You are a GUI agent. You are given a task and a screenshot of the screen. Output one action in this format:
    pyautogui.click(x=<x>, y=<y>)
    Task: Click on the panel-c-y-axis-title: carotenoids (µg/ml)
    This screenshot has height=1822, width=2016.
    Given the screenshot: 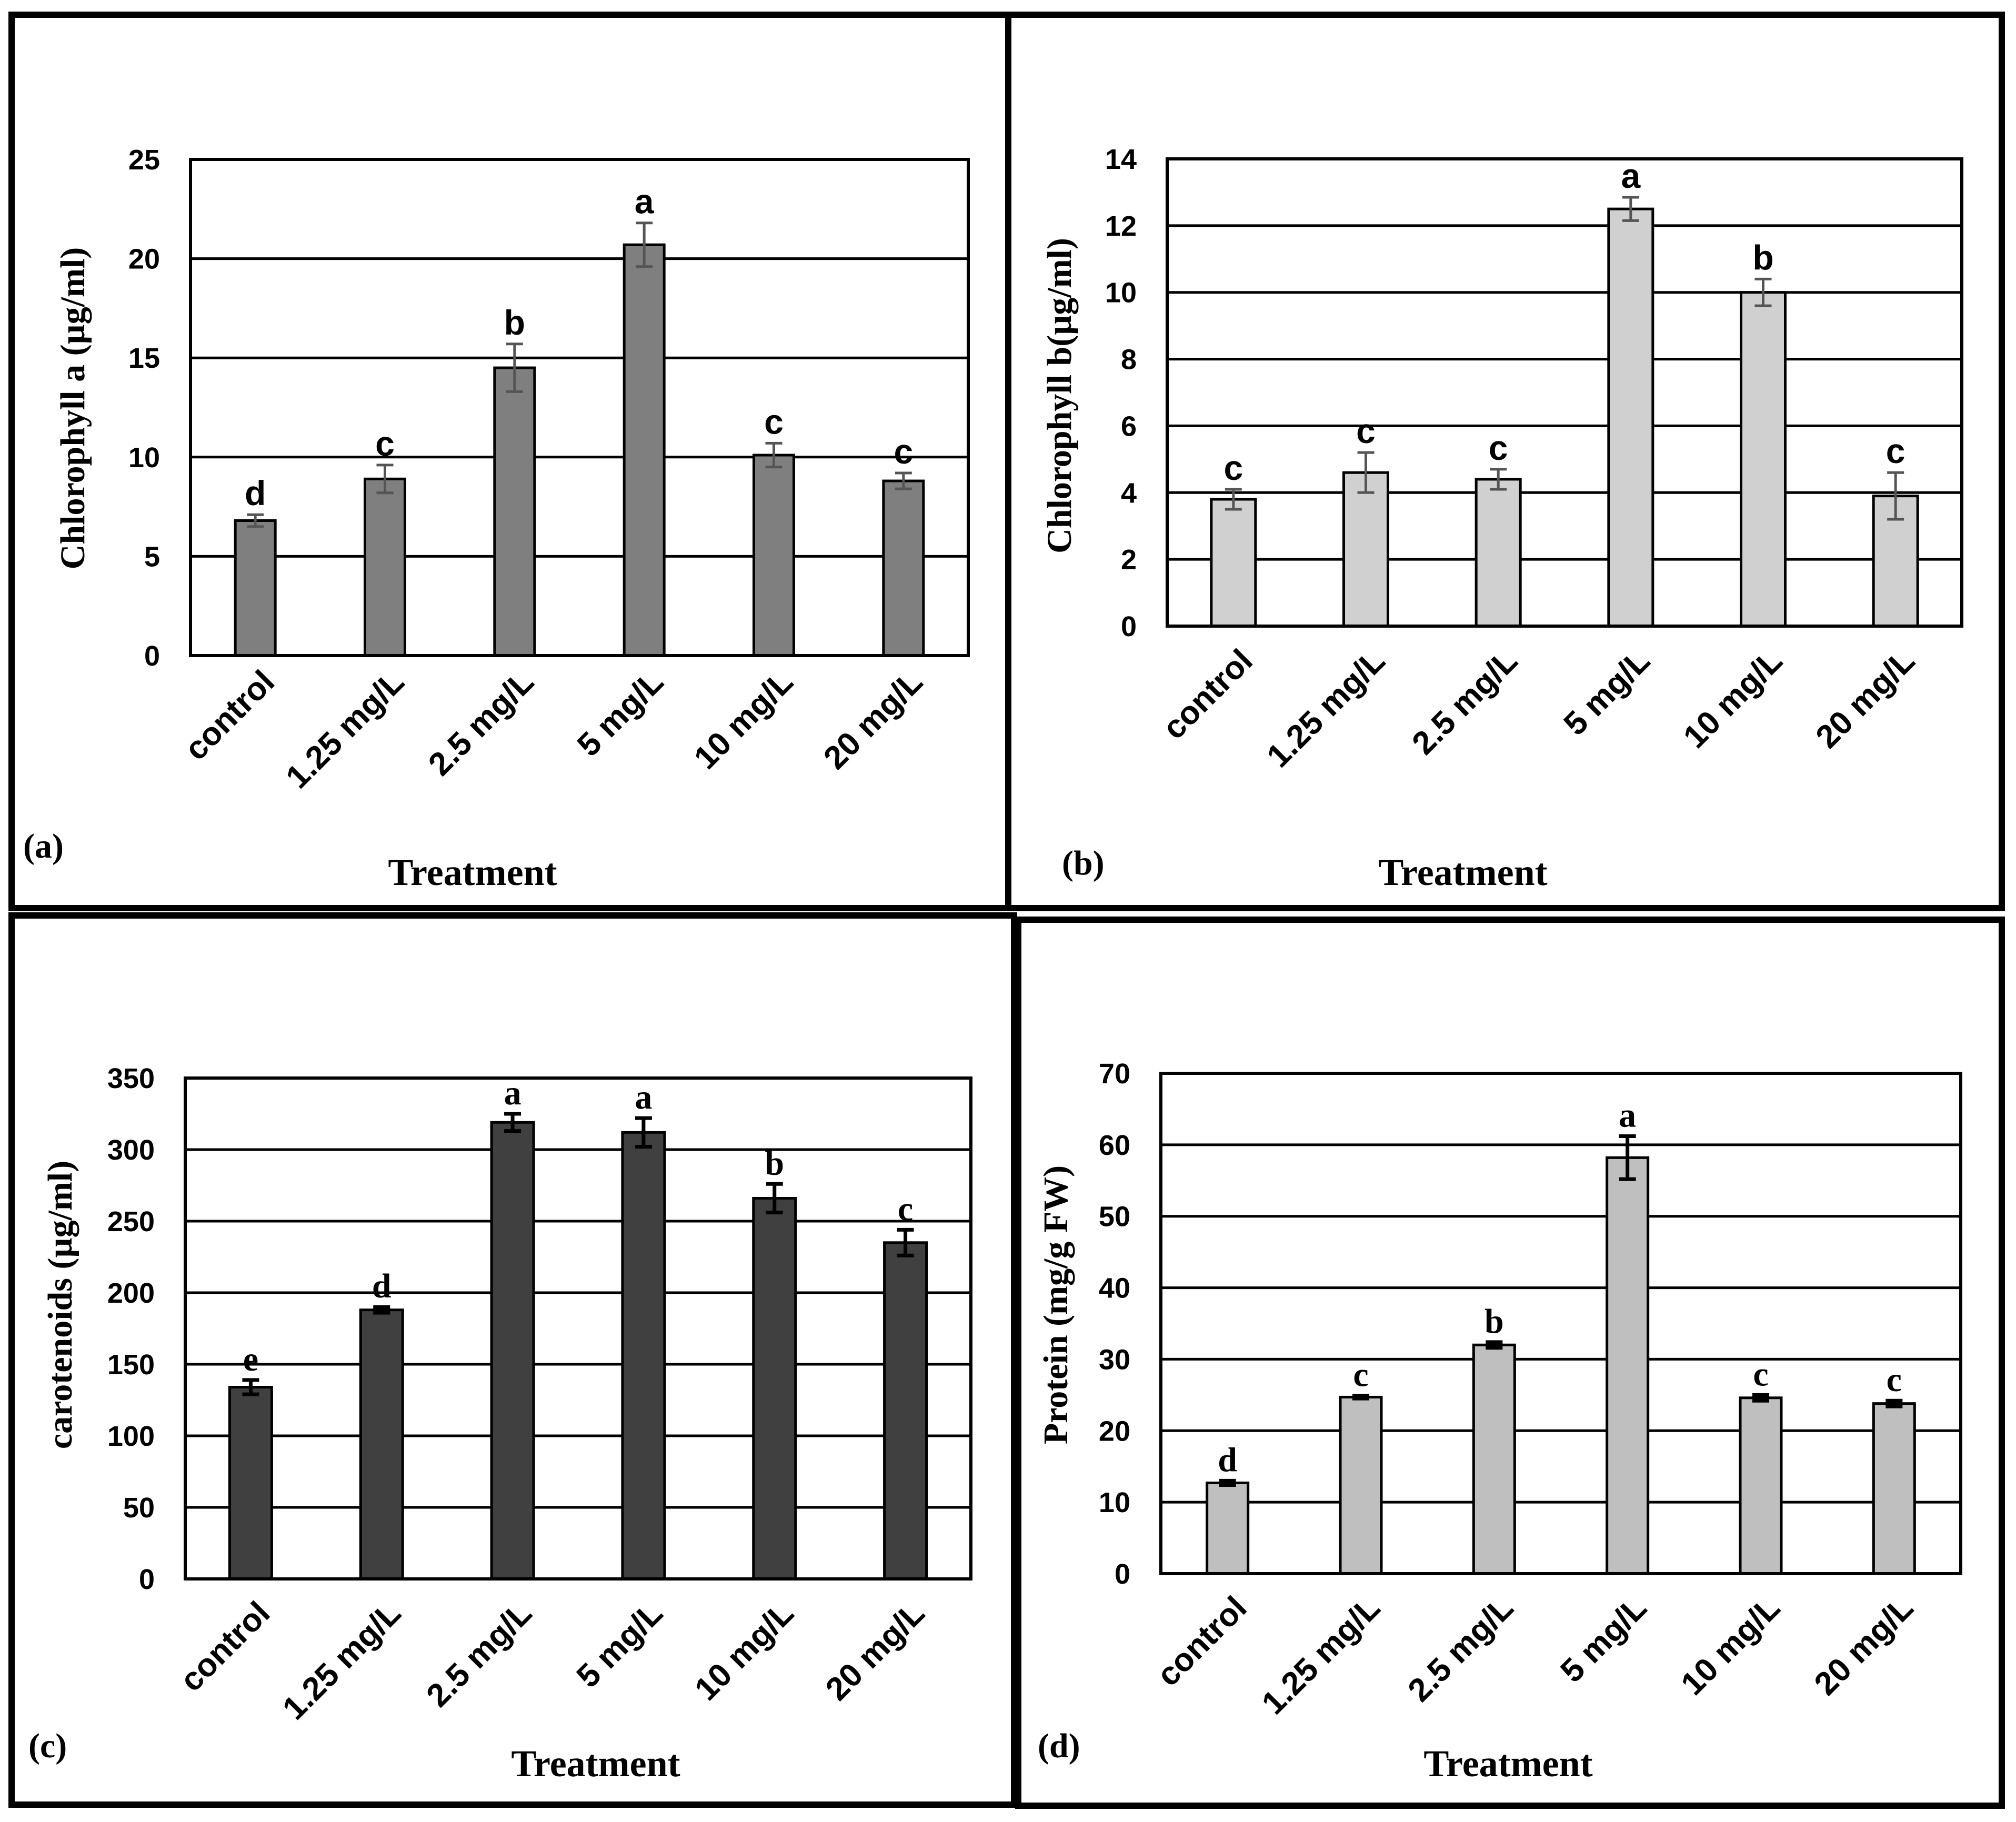 What is the action you would take?
    pyautogui.click(x=60, y=1305)
    